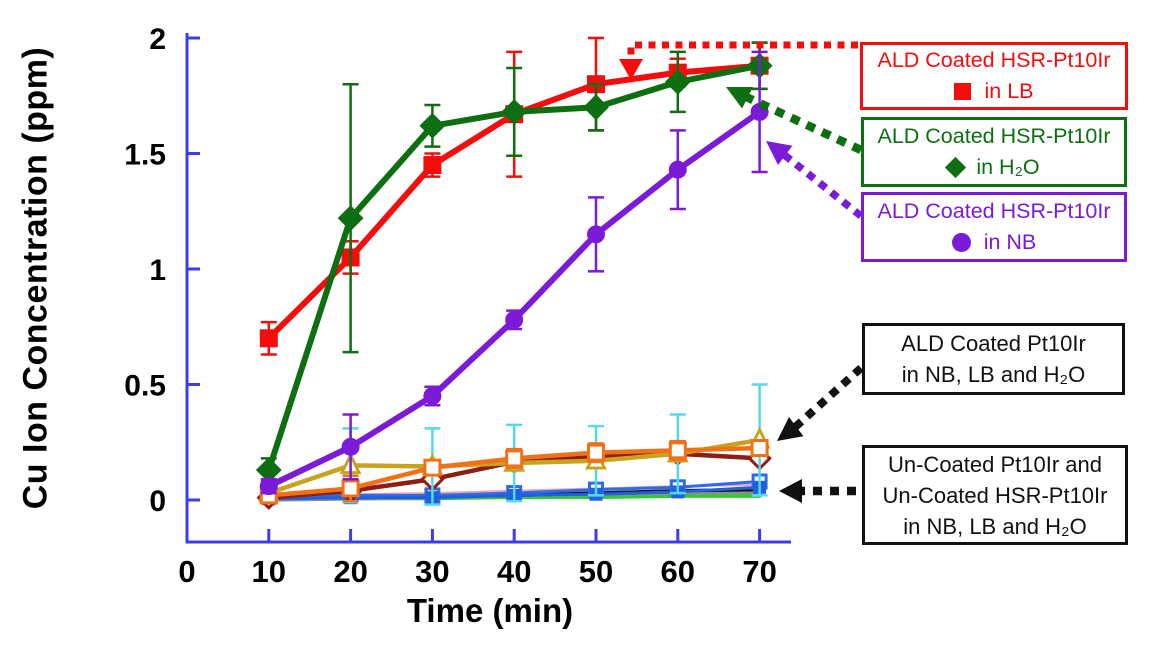 This screenshot has height=650, width=1154. I want to click on legend-line: Un-Coated Pt10Ir and, so click(995, 464).